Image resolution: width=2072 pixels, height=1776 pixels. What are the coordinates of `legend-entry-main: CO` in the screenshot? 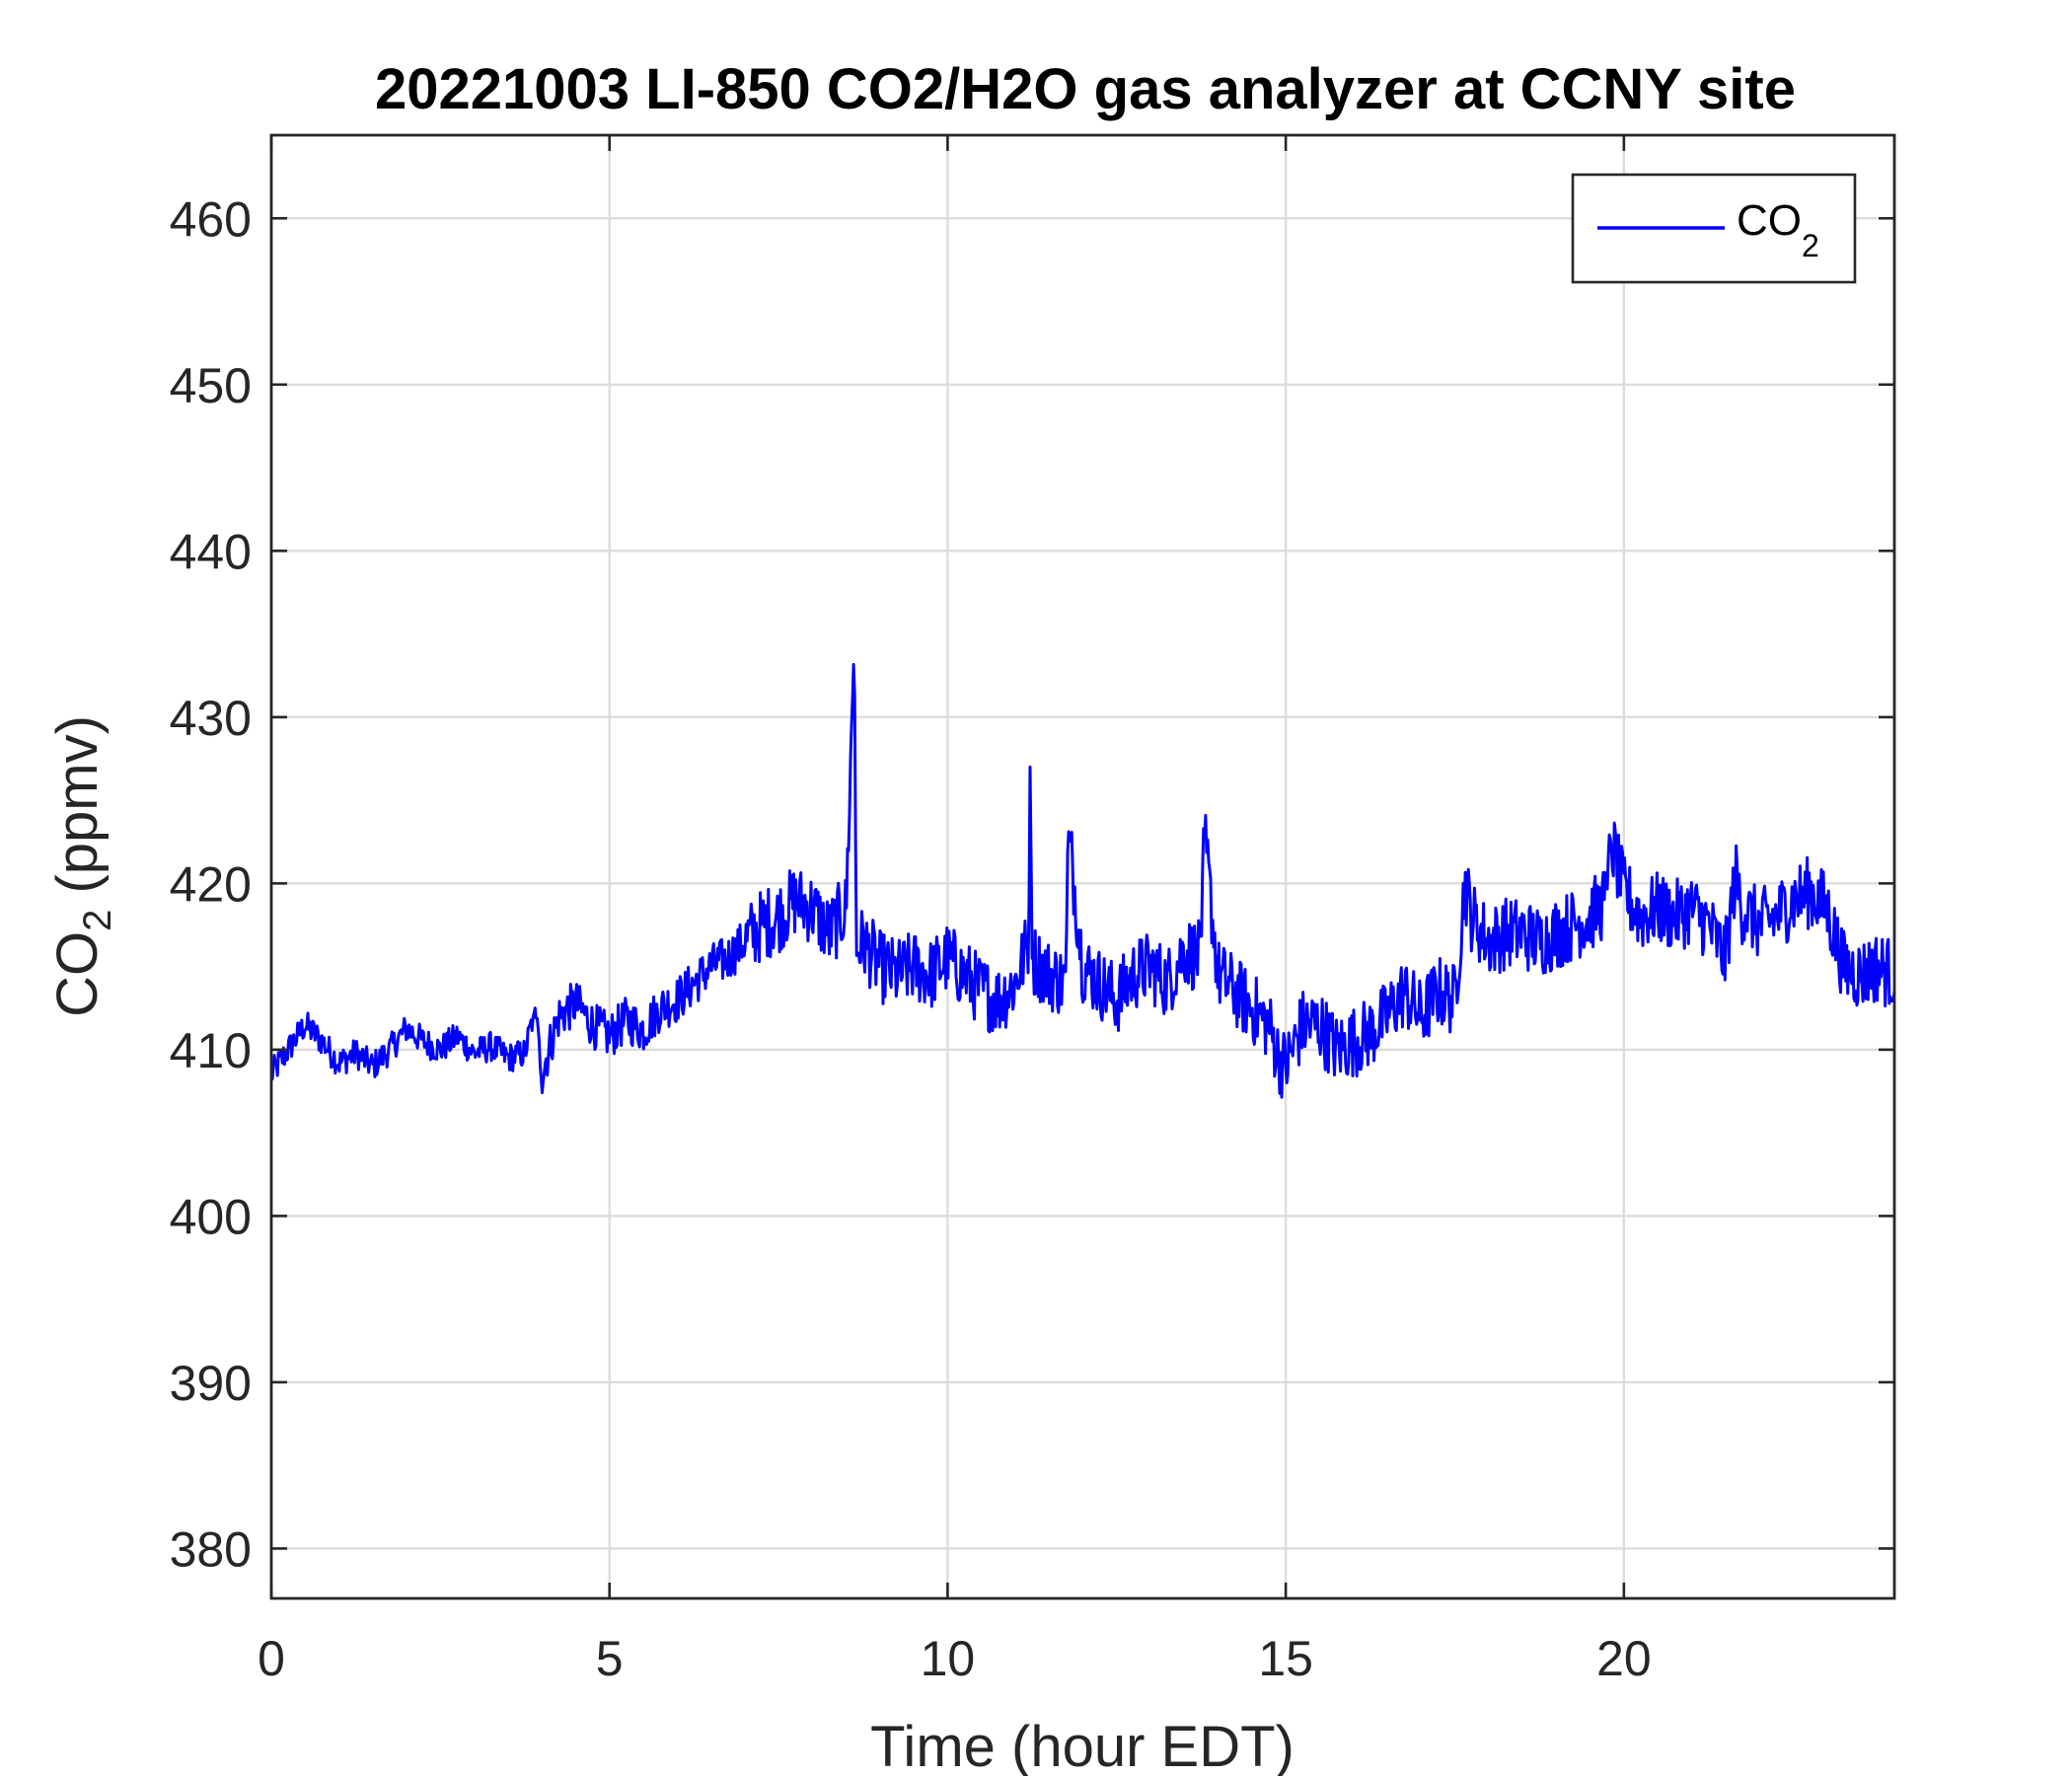 It's located at (1770, 221).